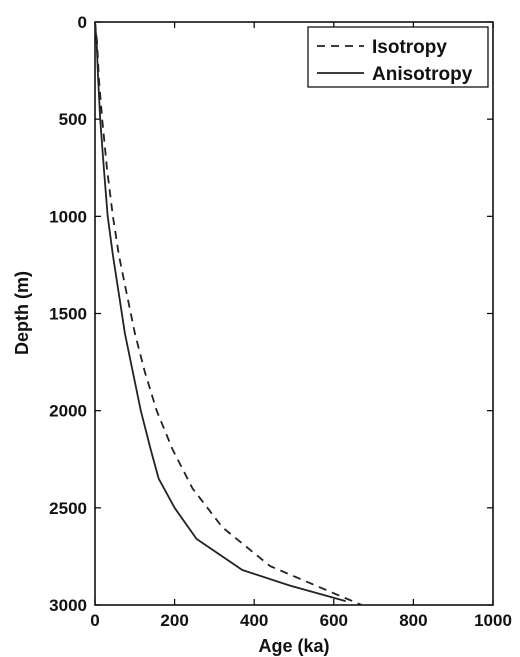  Describe the element at coordinates (73, 119) in the screenshot. I see `y-tick-label: 500` at that location.